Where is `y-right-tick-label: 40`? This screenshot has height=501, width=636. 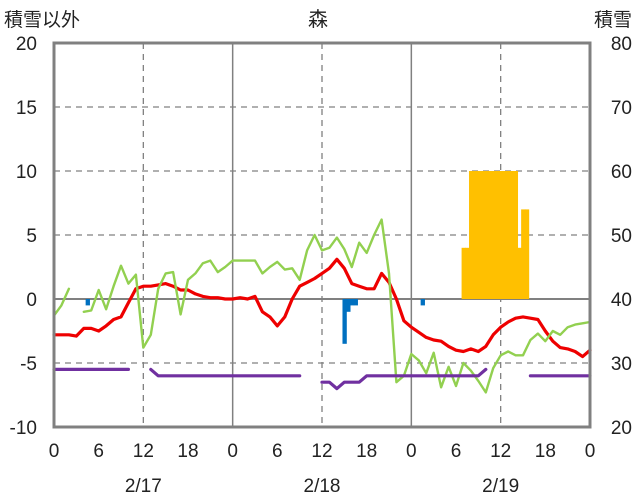 y-right-tick-label: 40 is located at coordinates (621, 300).